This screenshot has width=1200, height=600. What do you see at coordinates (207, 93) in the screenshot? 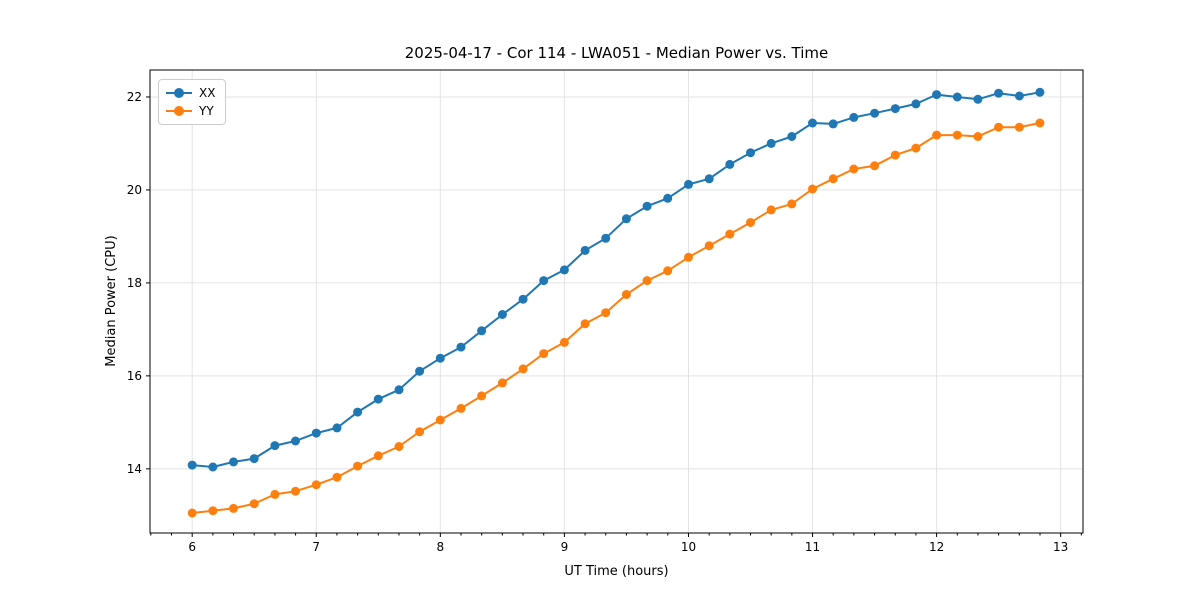
I see `legend-label-xx: XX` at bounding box center [207, 93].